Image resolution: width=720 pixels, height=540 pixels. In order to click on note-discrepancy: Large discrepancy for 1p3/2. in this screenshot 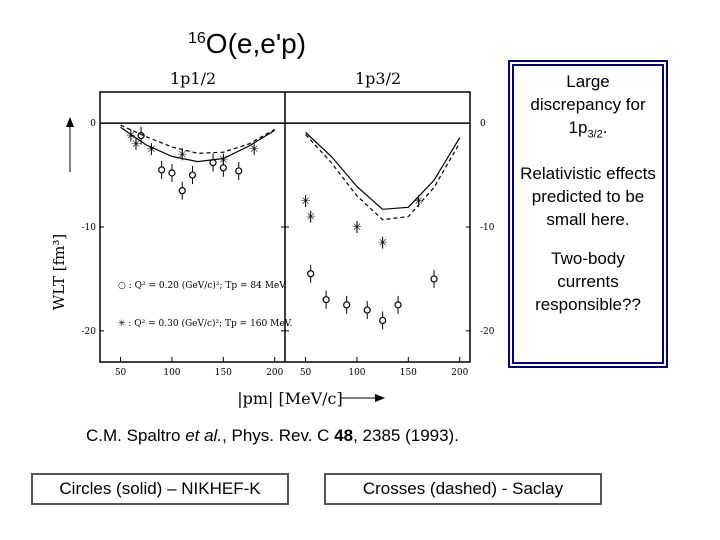, I will do `click(588, 106)`.